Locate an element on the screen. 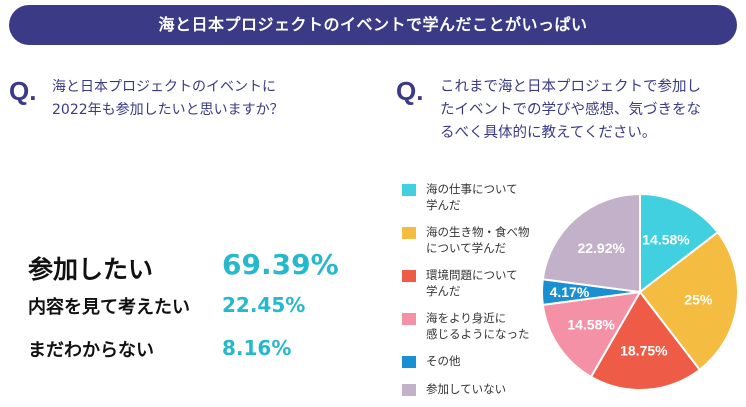  legend-item: 環境問題について 学んだ is located at coordinates (477, 284).